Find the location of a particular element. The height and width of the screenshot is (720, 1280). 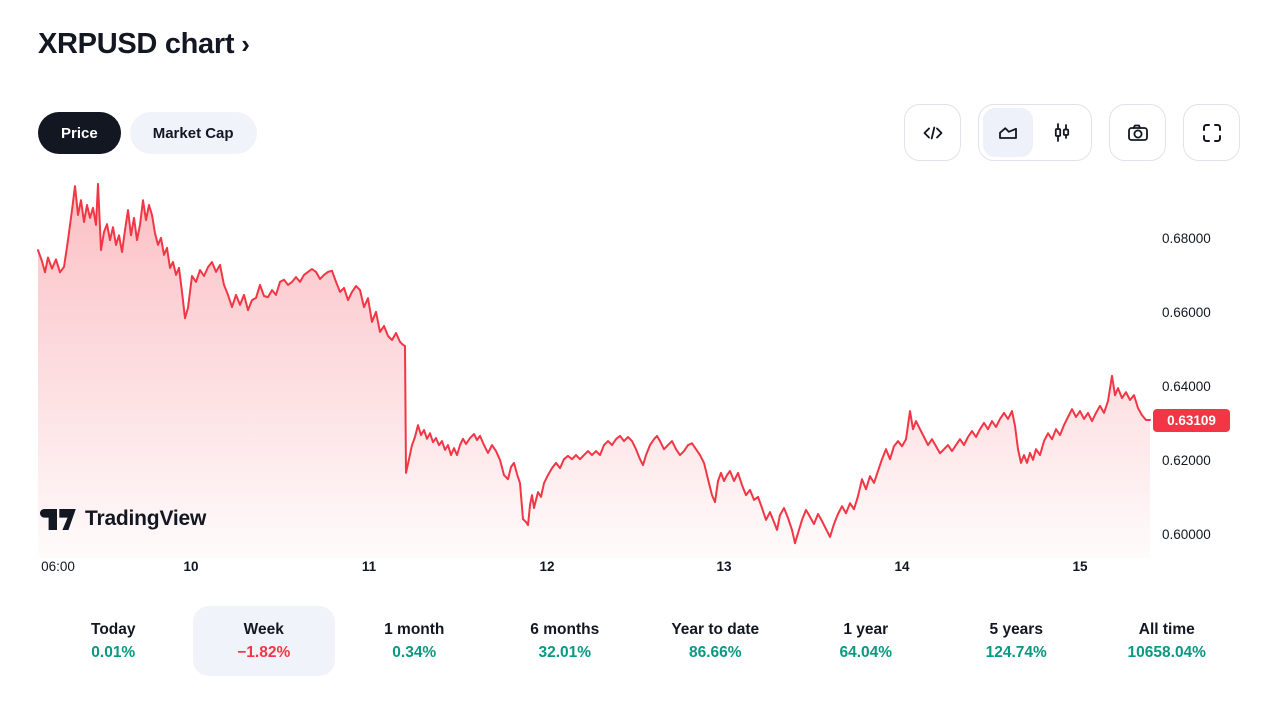

x-axis-label: 12 is located at coordinates (547, 566).